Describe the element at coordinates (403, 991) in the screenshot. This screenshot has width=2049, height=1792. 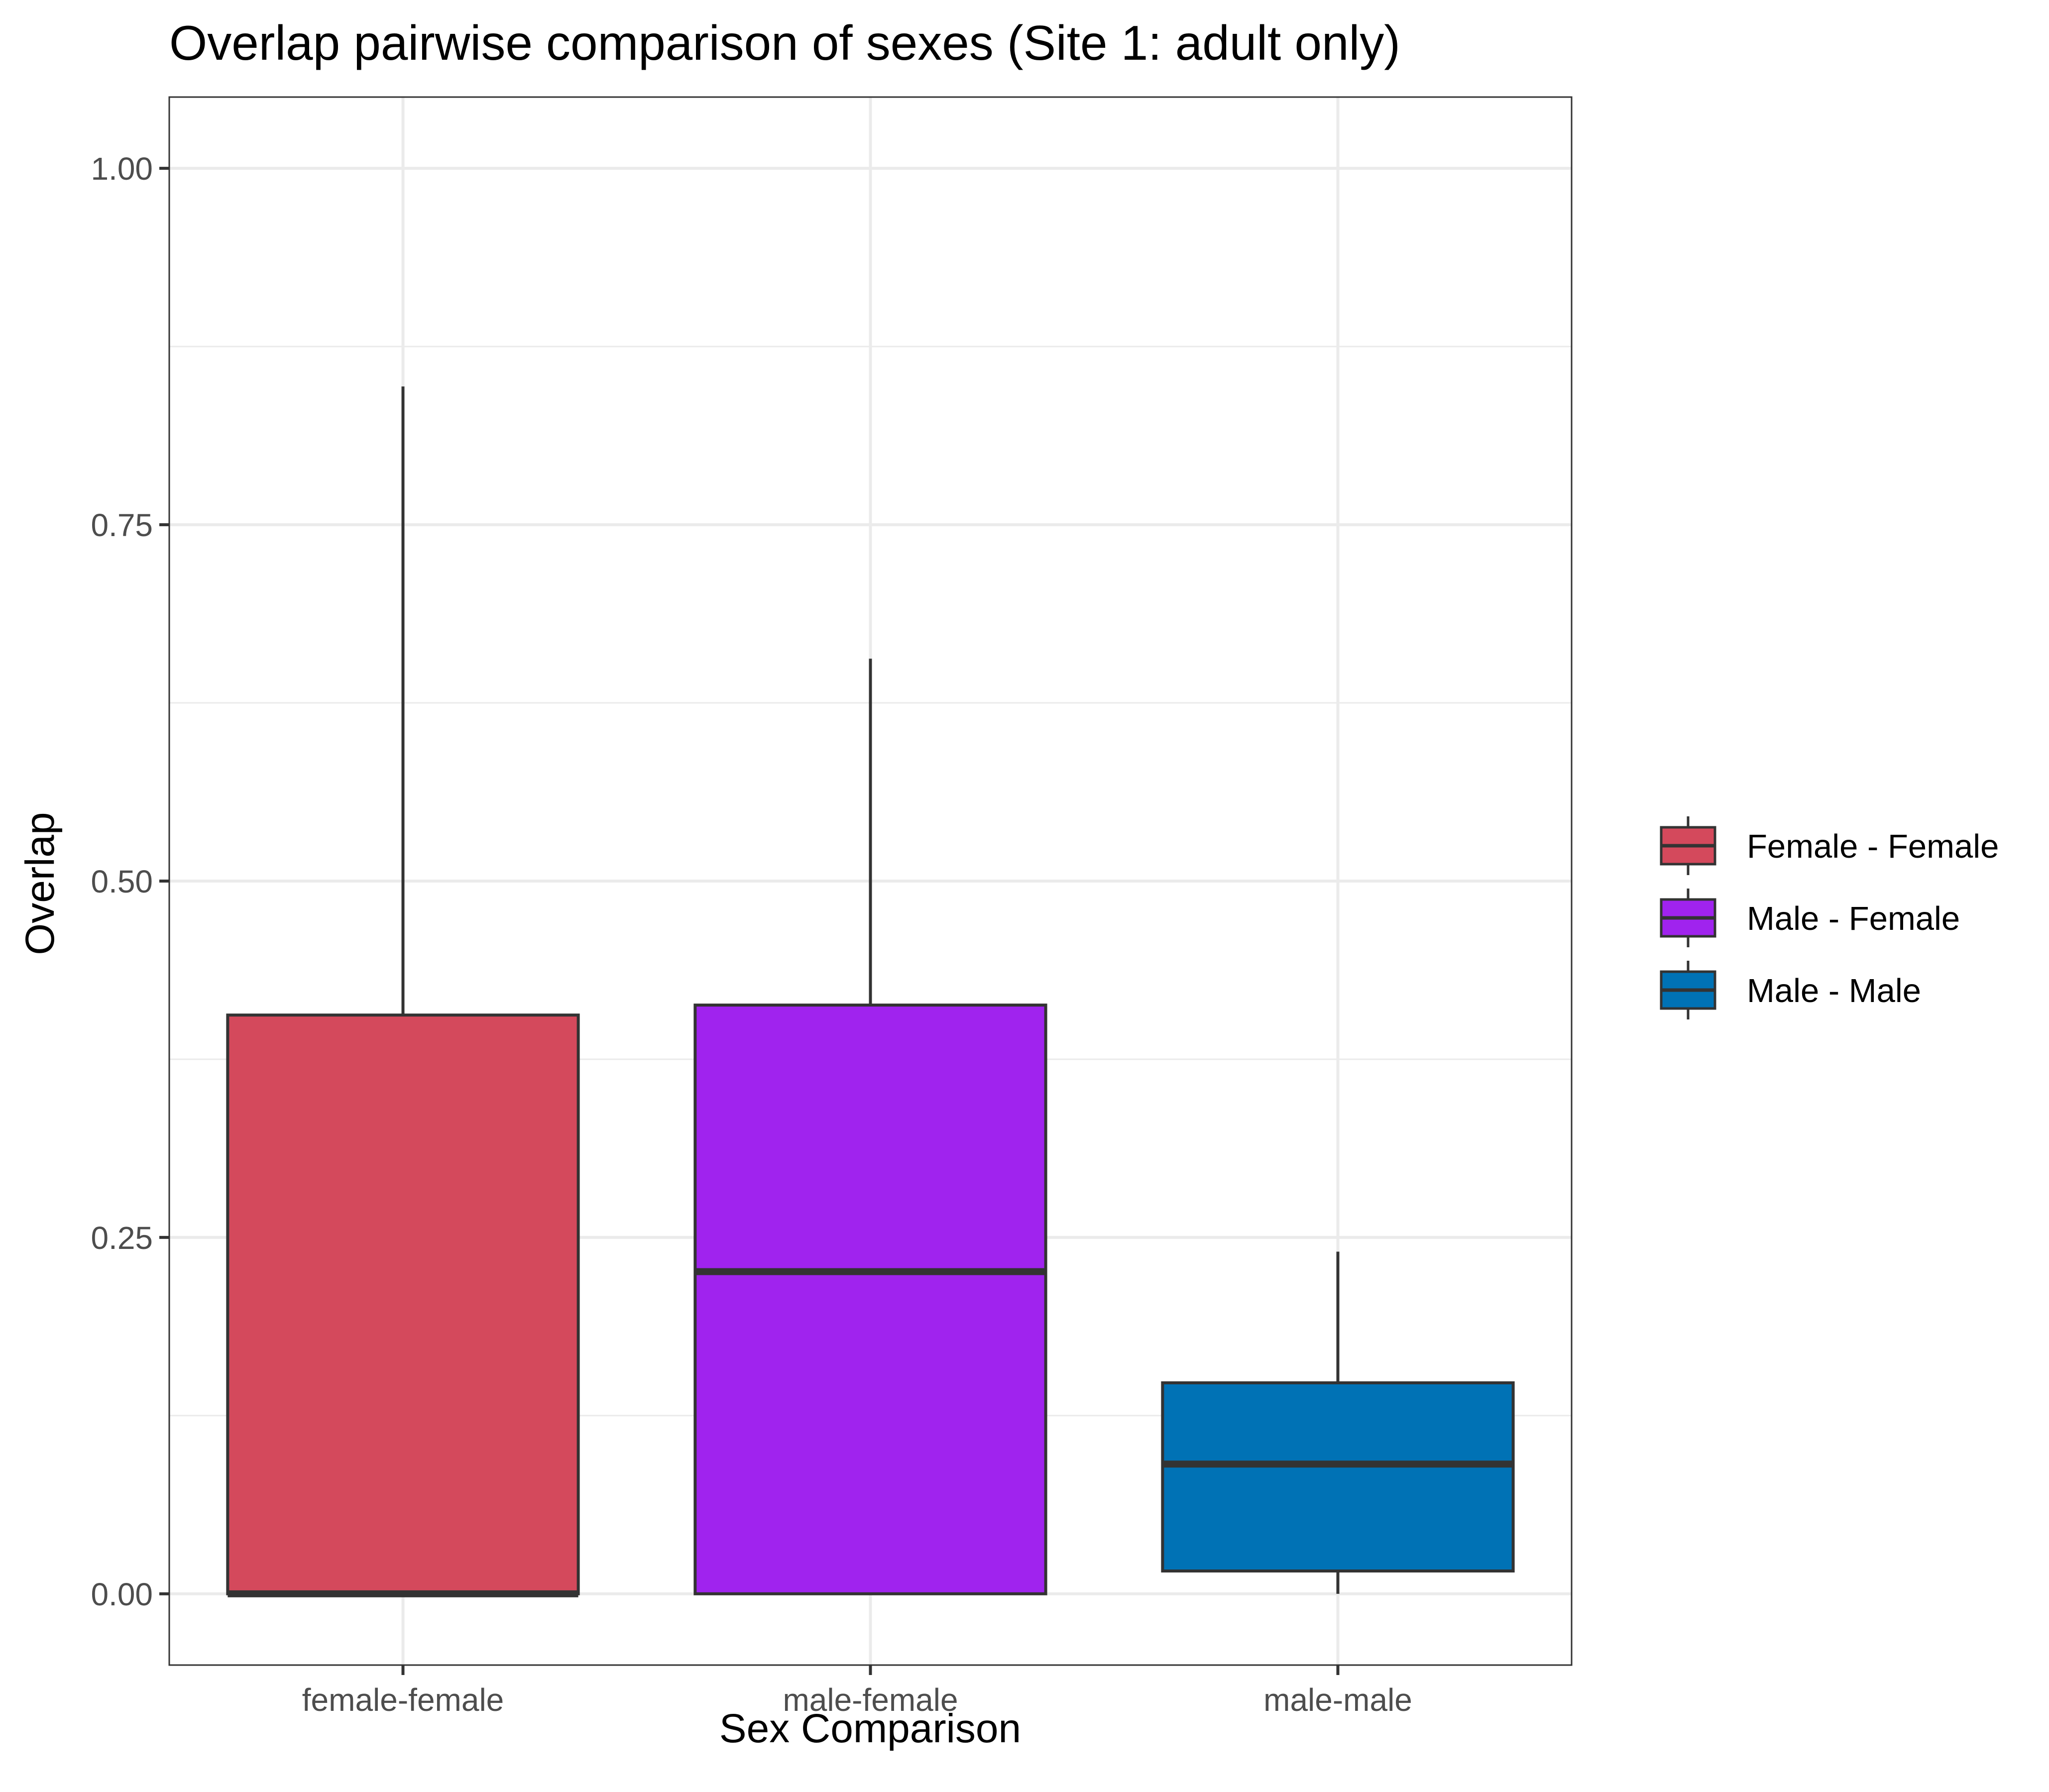
I see `box-female-female` at that location.